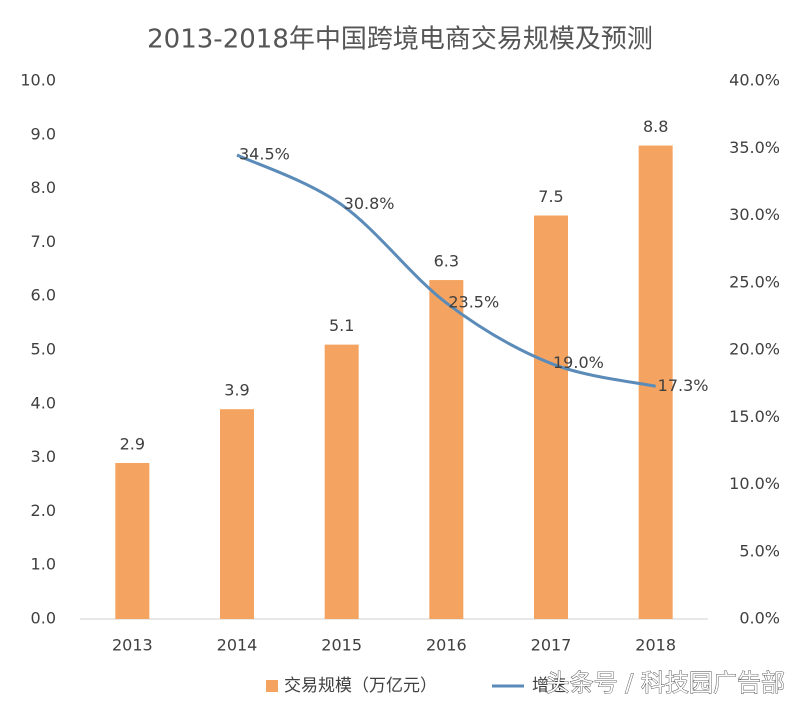 The image size is (800, 709). What do you see at coordinates (43, 618) in the screenshot?
I see `y-tick-label: 0.0` at bounding box center [43, 618].